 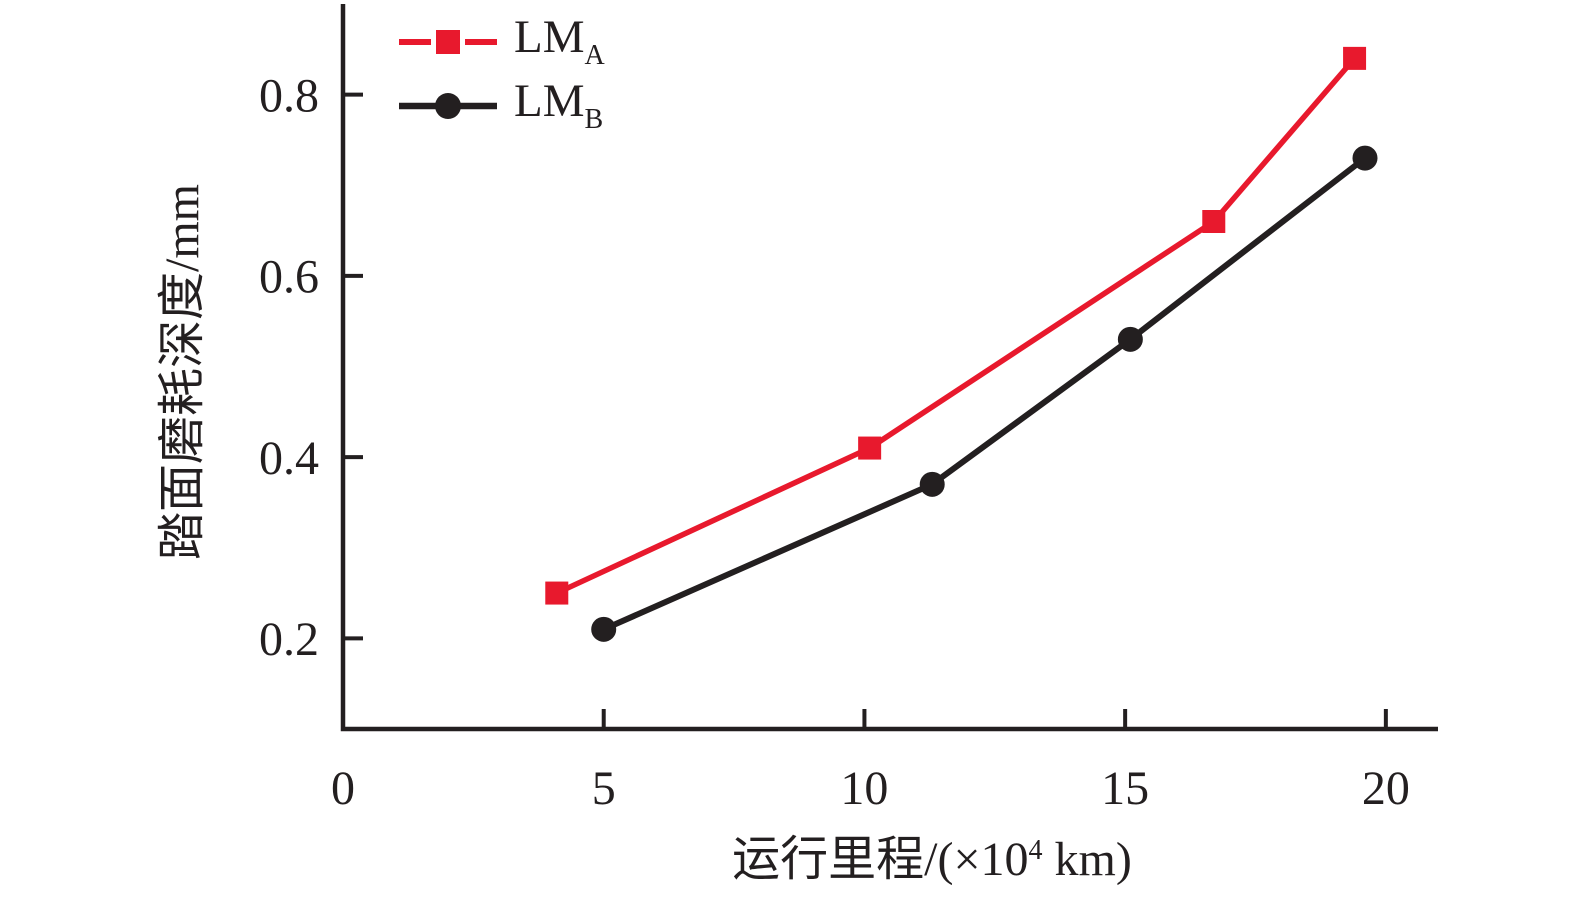 What do you see at coordinates (594, 55) in the screenshot?
I see `legend-series-subscript: A` at bounding box center [594, 55].